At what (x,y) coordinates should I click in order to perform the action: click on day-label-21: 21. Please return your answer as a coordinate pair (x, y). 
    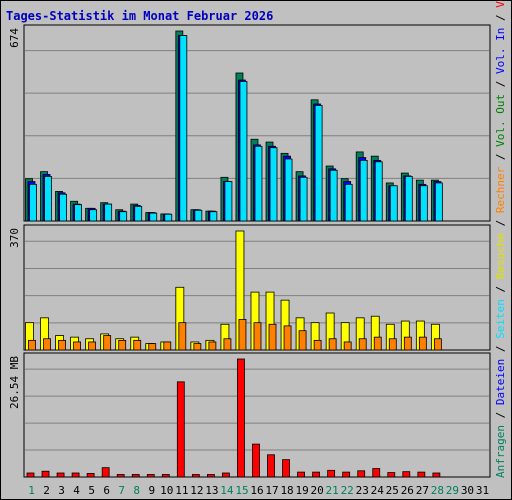
    Looking at the image, I should click on (332, 490).